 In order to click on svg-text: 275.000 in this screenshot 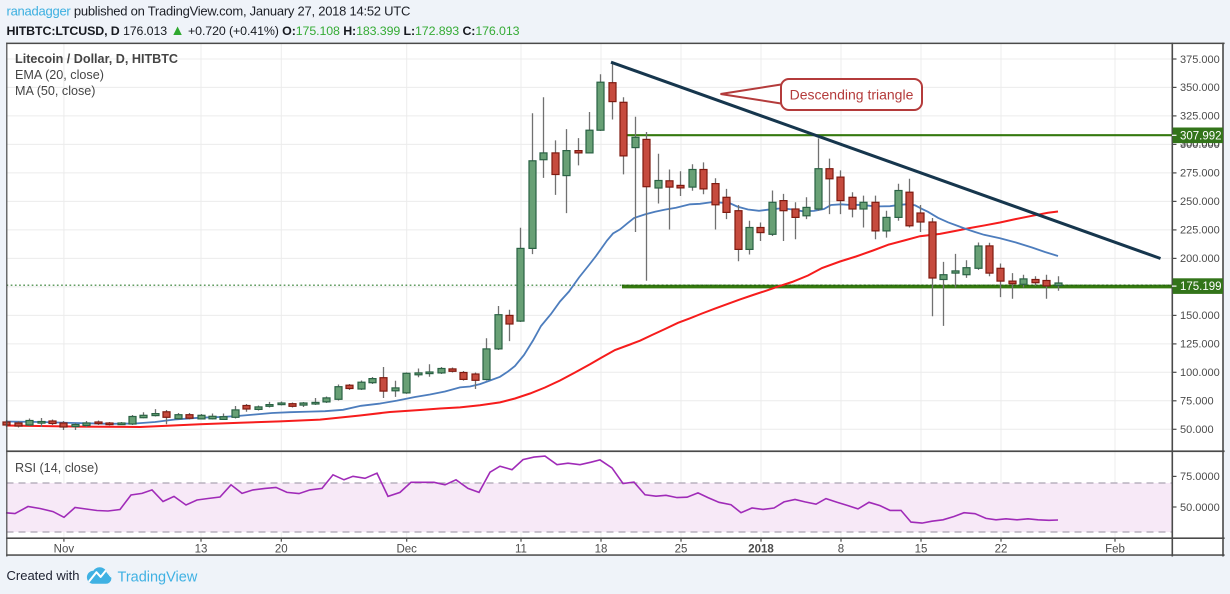, I will do `click(1200, 174)`.